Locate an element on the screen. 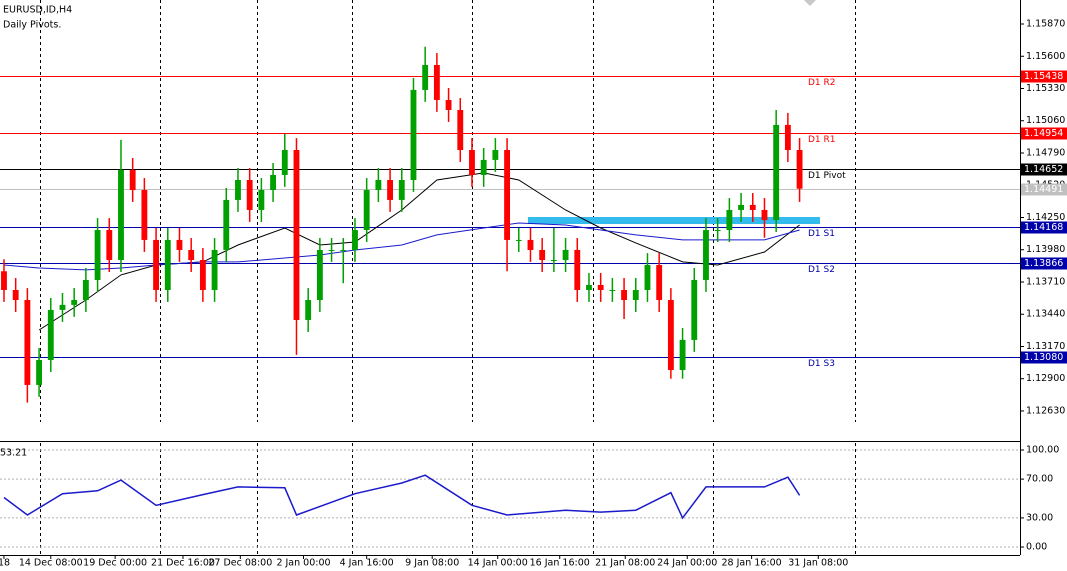 This screenshot has height=571, width=1067. y-tick-label: 1.12630 is located at coordinates (1045, 410).